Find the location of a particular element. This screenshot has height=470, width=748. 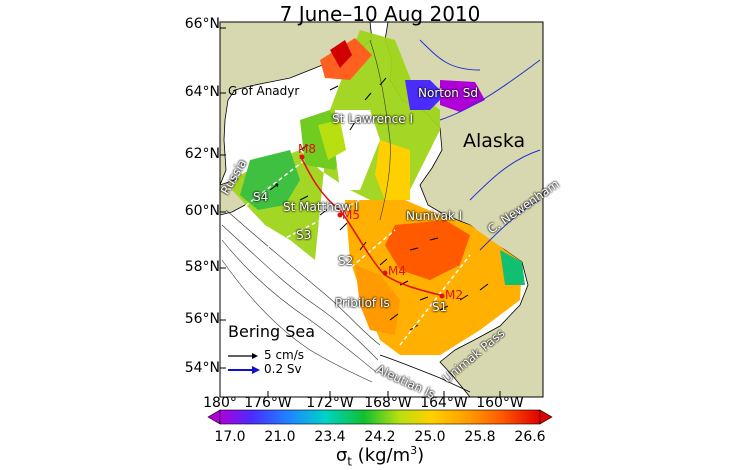

mooring-path is located at coordinates (370, 225).